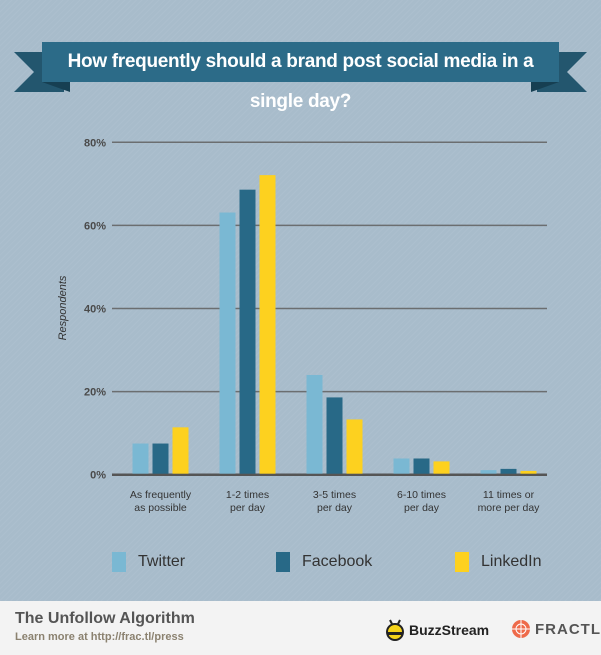 Image resolution: width=601 pixels, height=655 pixels. I want to click on banner-fold-right, so click(545, 87).